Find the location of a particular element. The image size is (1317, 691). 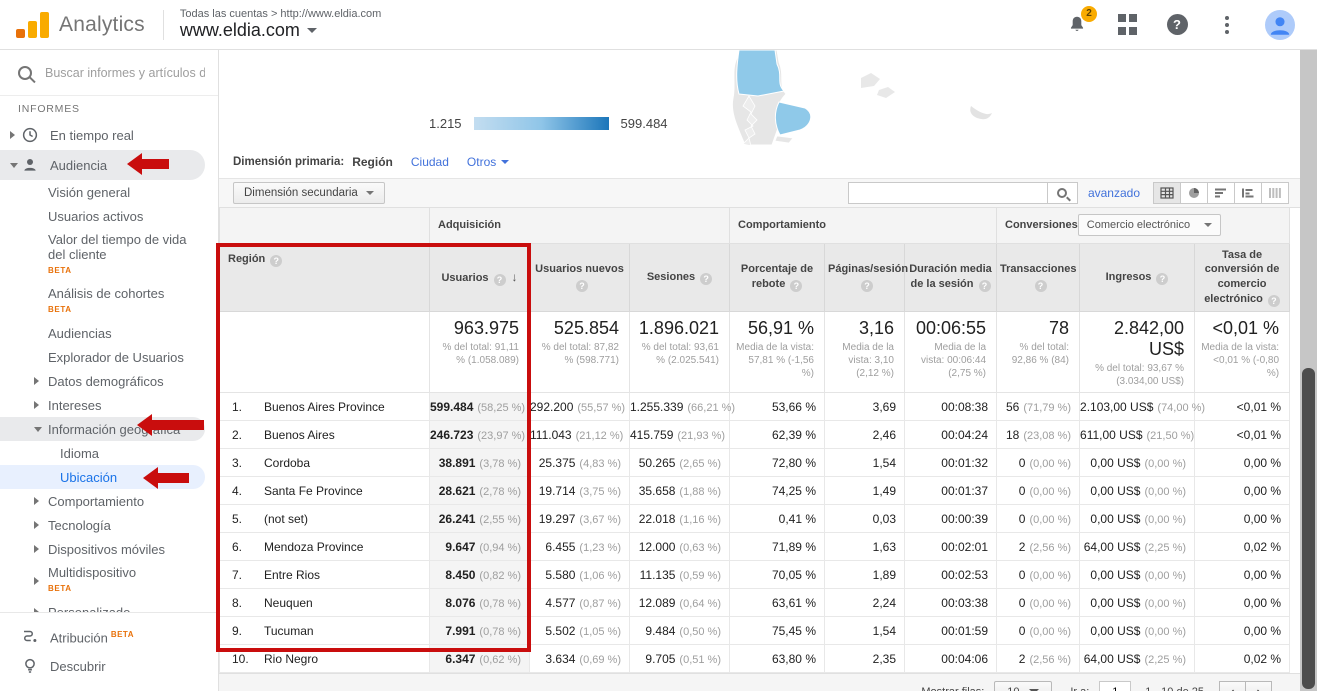

sidebar-item-tecnologia: Tecnología is located at coordinates (109, 525).